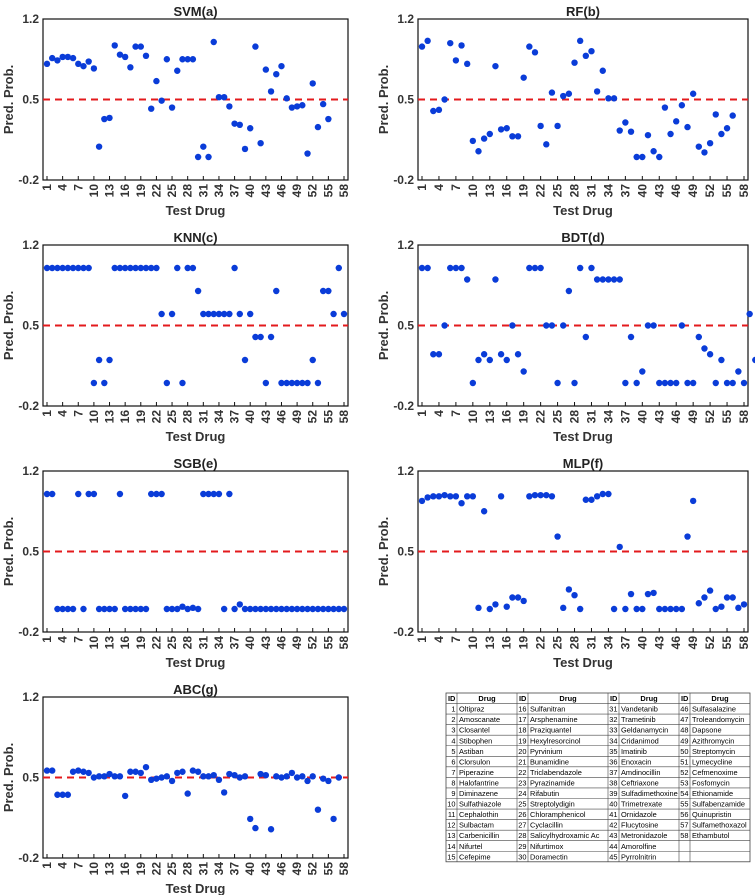 The image size is (755, 895). What do you see at coordinates (613, 751) in the screenshot?
I see `table-cell-id: 35` at bounding box center [613, 751].